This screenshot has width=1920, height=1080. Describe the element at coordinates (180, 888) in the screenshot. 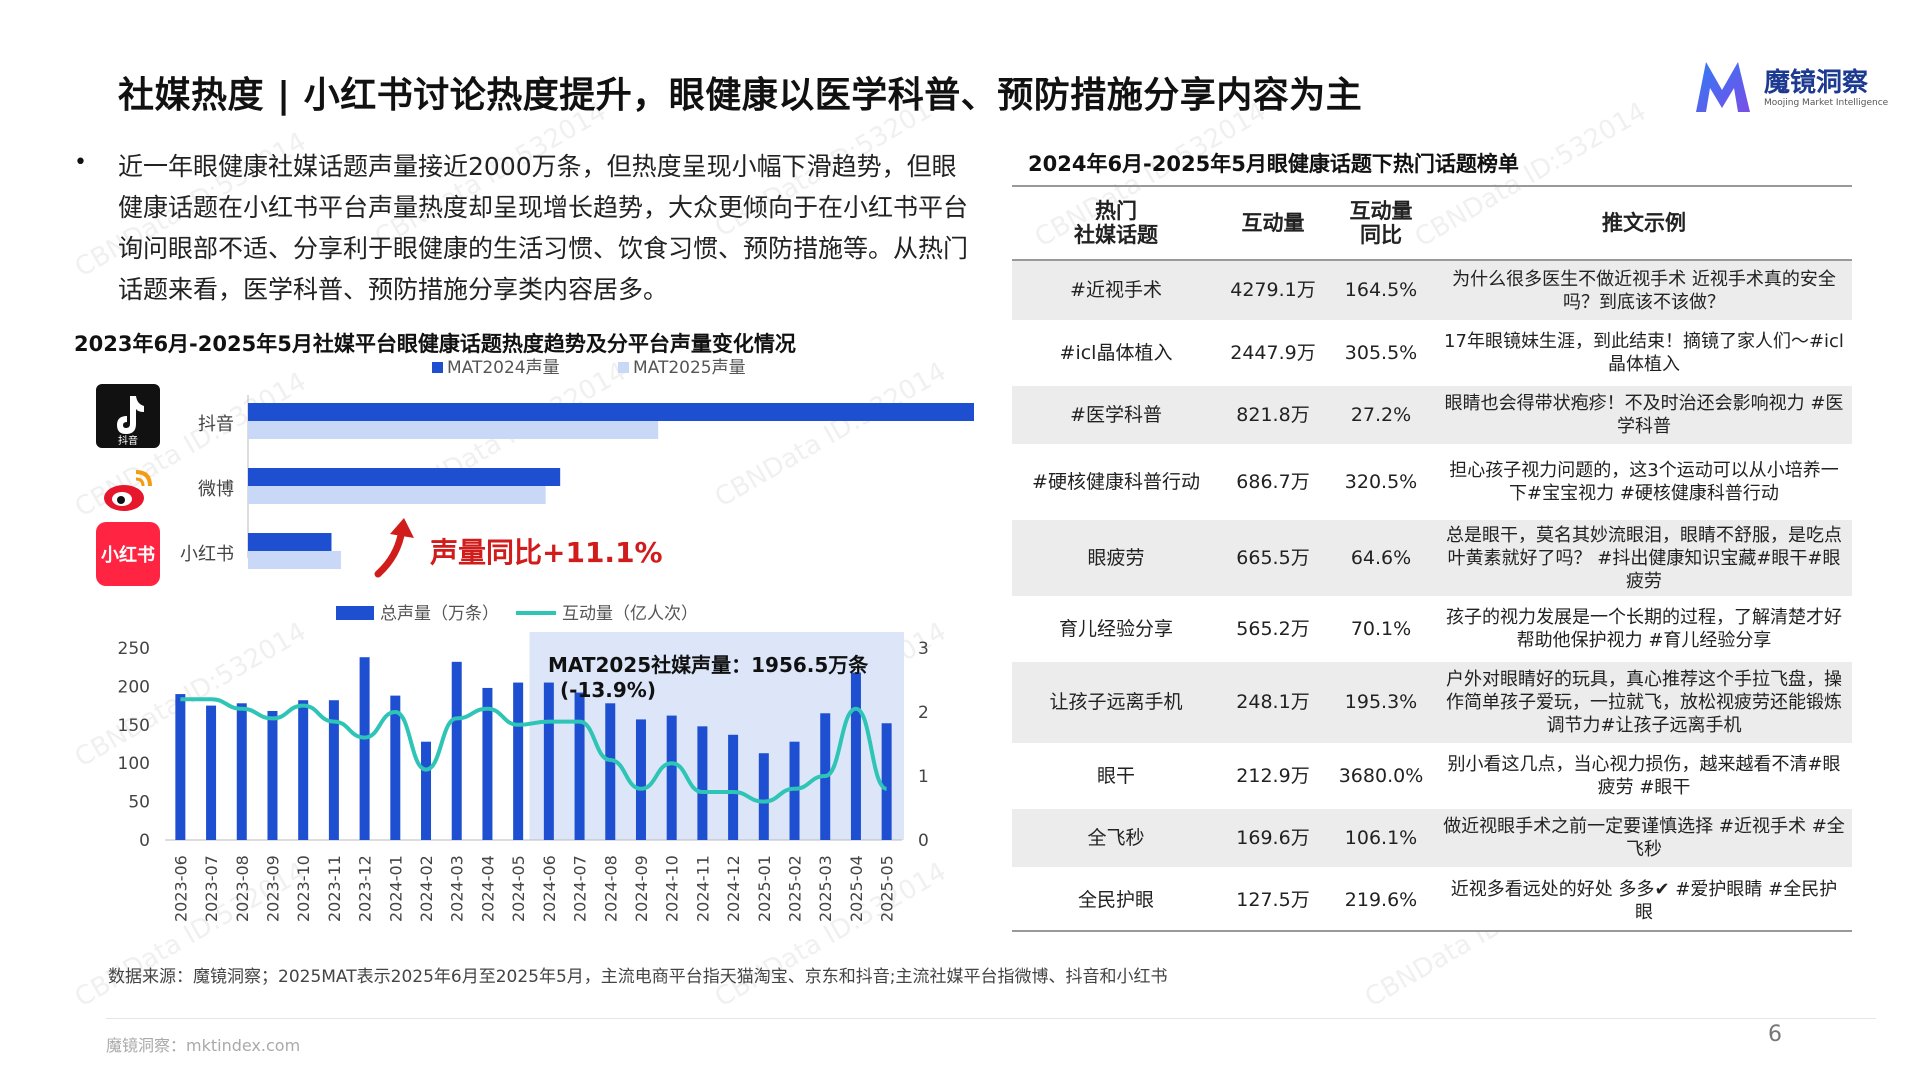

I see `x-tick-label: 2023-06` at that location.